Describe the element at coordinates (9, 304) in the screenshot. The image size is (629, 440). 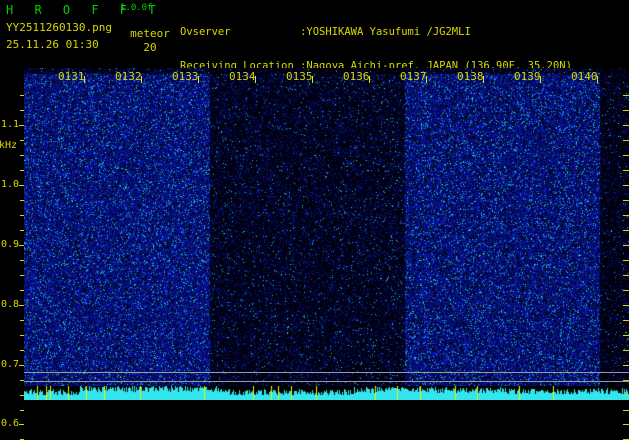
I see `y-tick-label: 0.8` at that location.